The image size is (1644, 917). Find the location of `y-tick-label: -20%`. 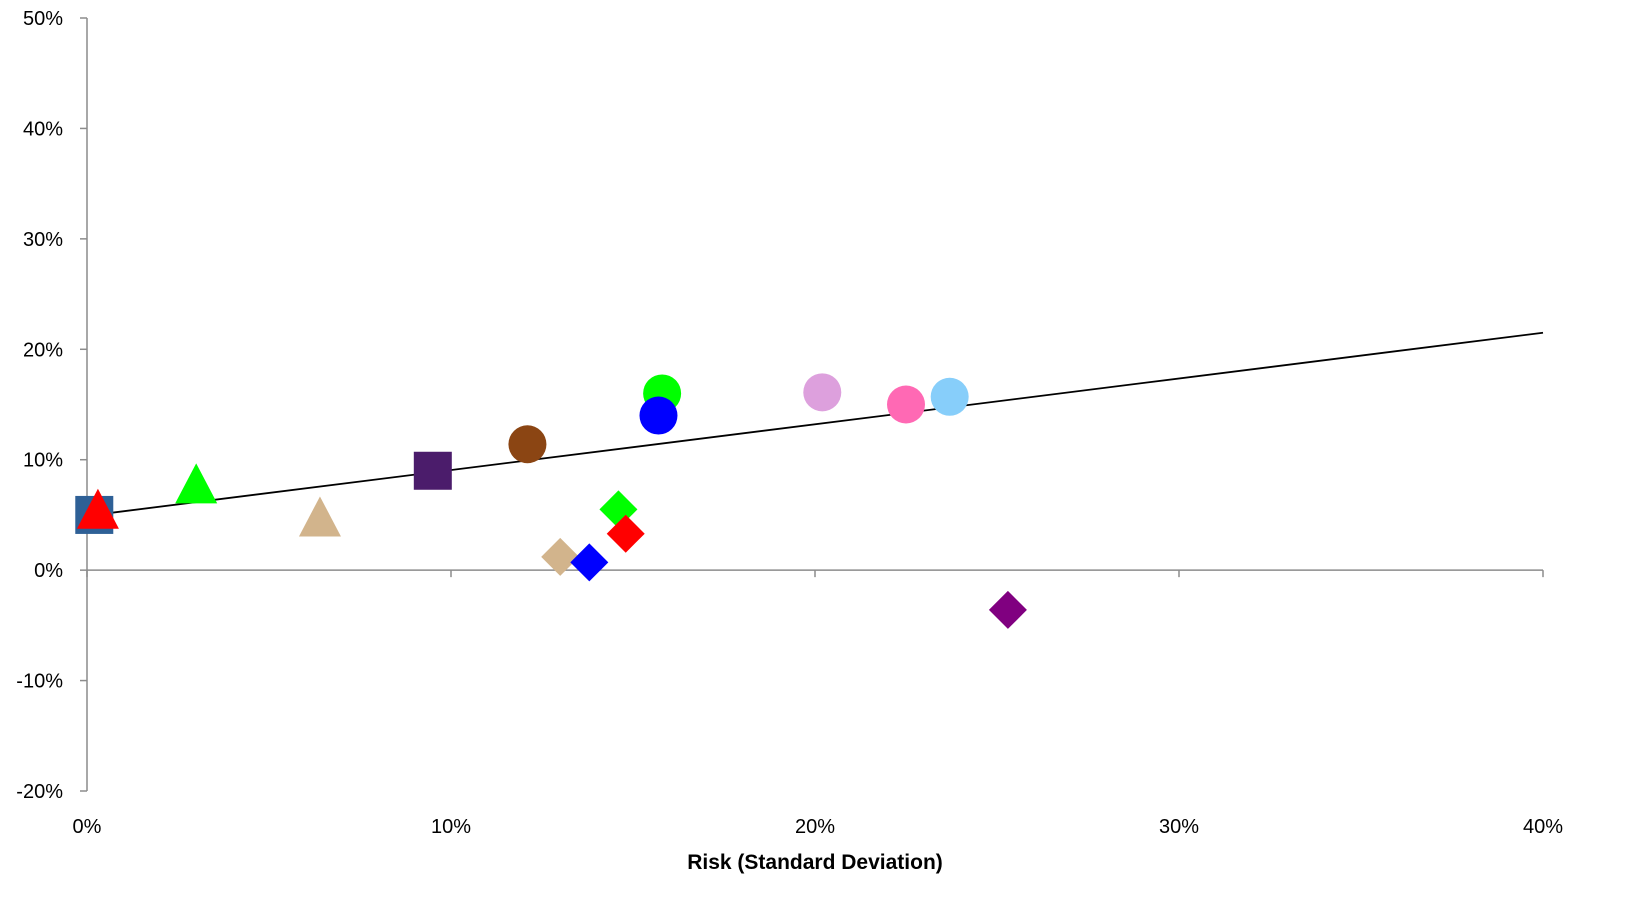

y-tick-label: -20% is located at coordinates (39, 792).